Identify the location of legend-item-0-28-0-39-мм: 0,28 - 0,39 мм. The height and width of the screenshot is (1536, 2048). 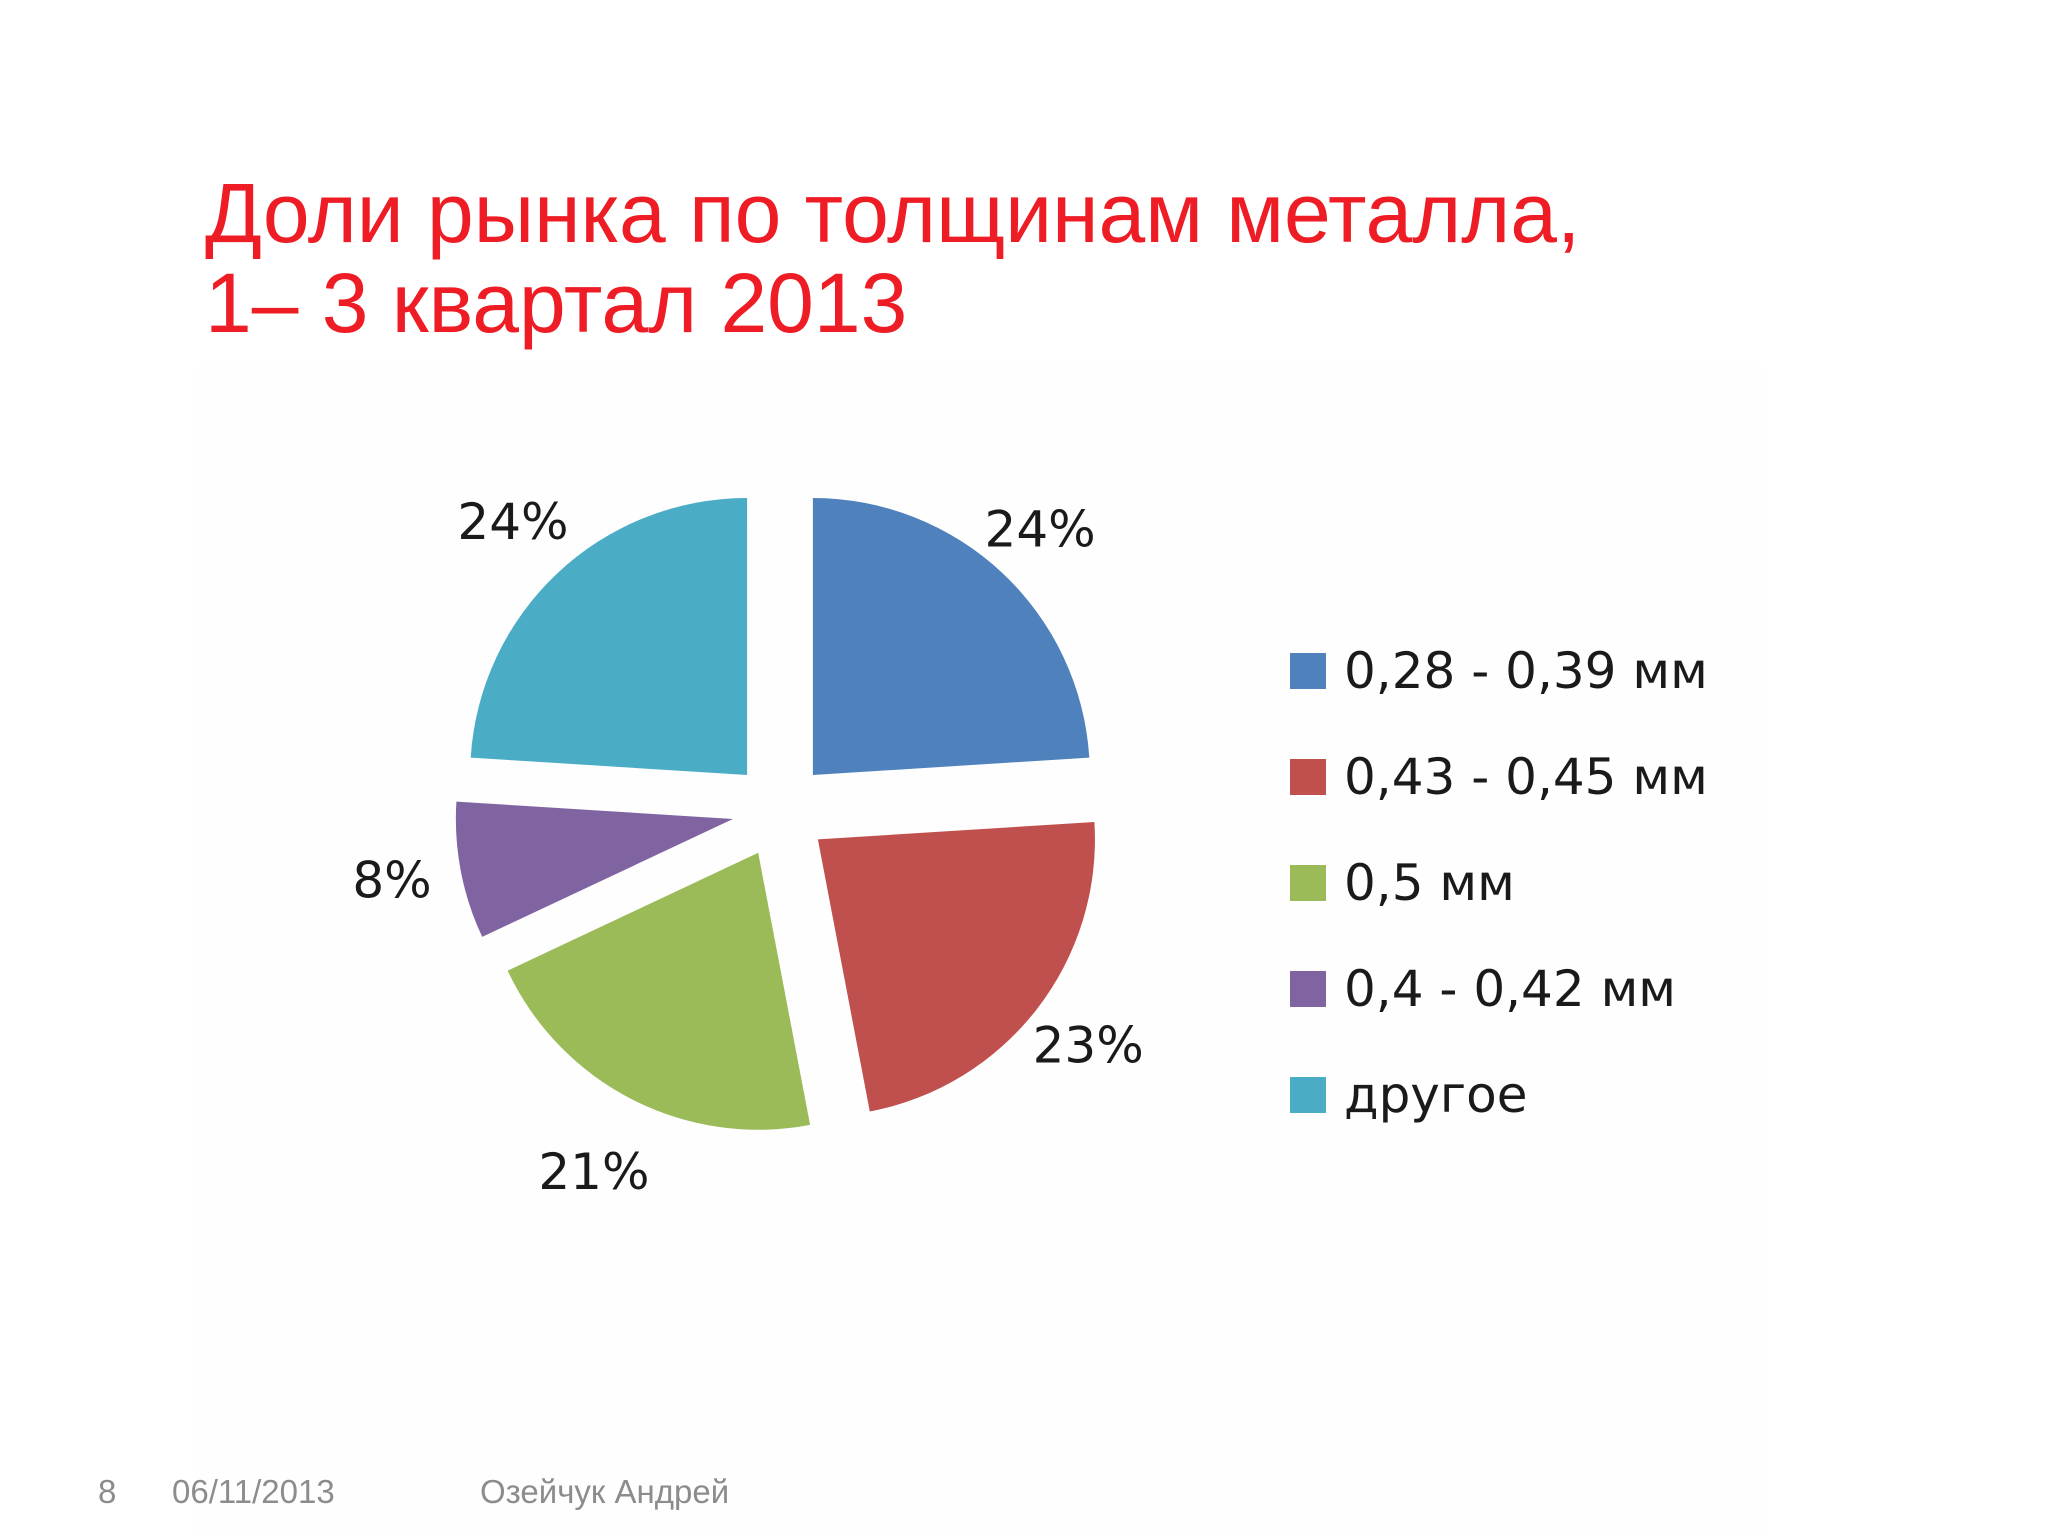
(1499, 671).